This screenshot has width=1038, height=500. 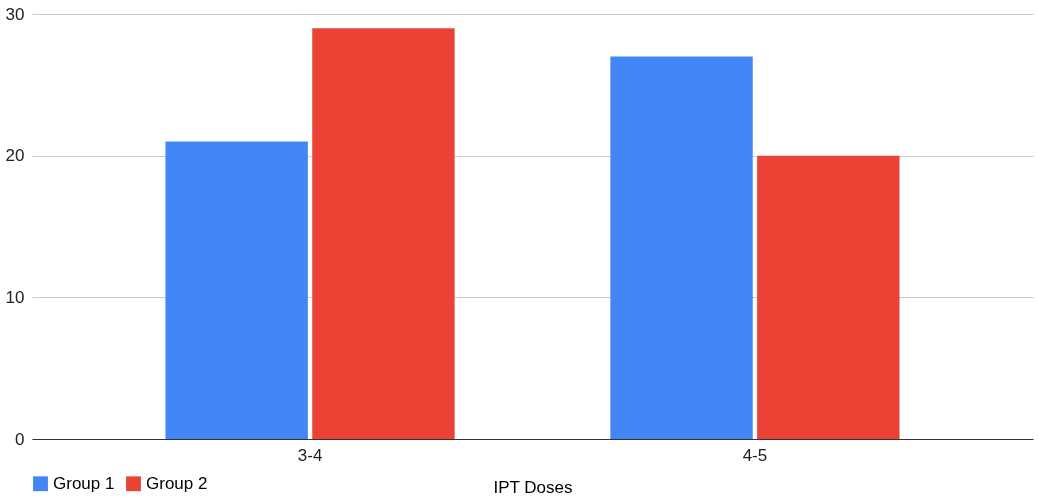 I want to click on y-tick-label: 0, so click(x=20, y=439).